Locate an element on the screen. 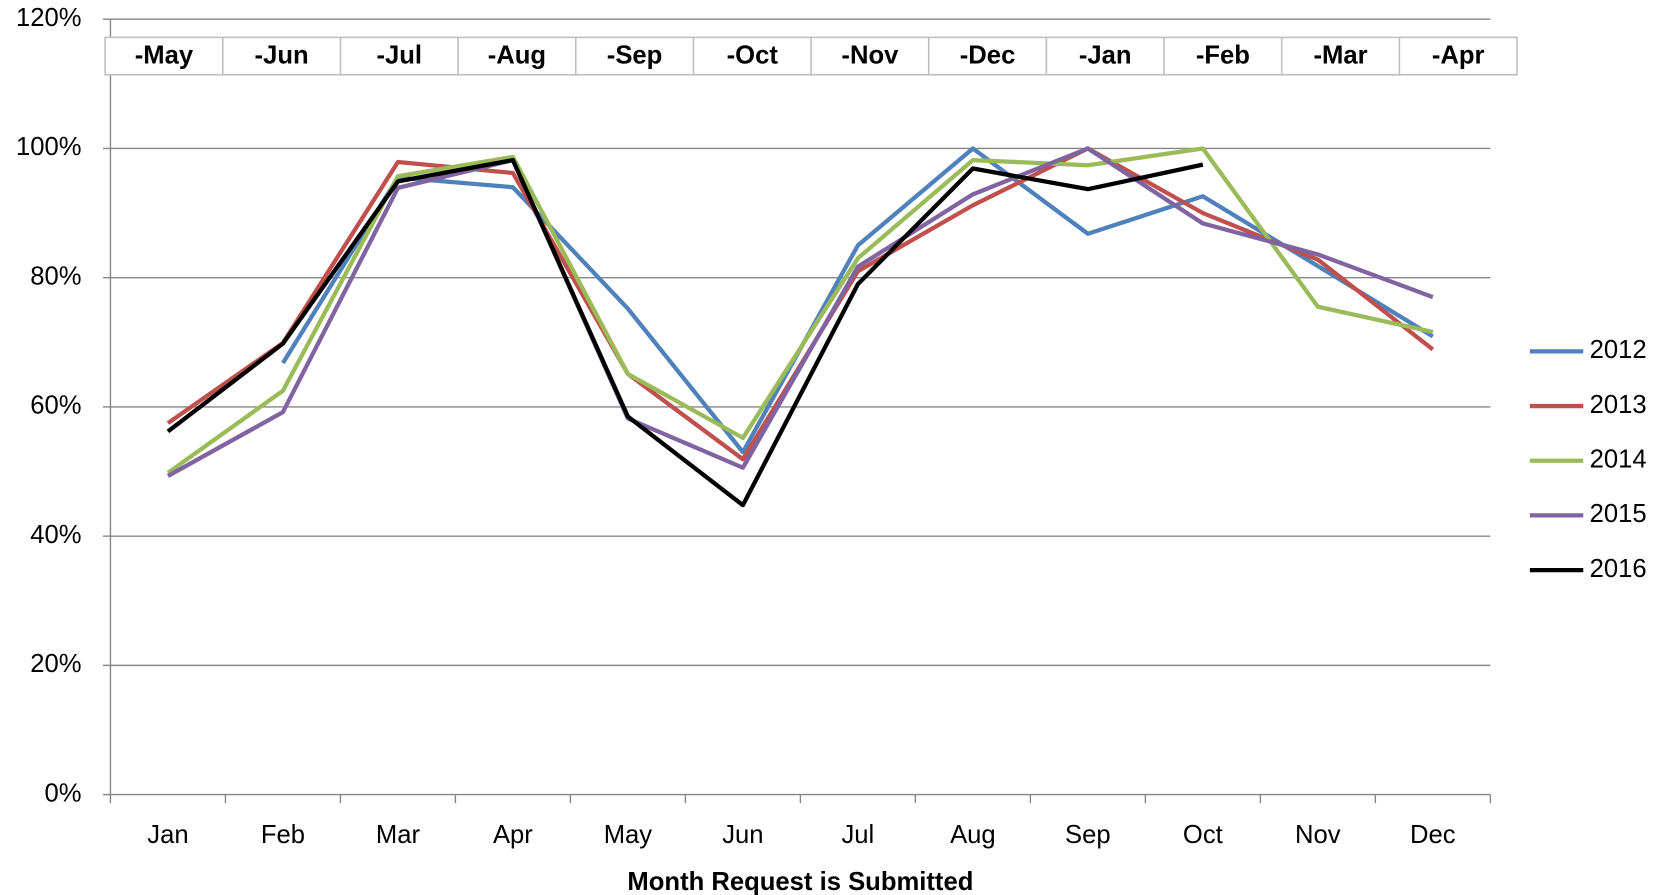 This screenshot has width=1667, height=895. x-tick-label: Aug is located at coordinates (973, 835).